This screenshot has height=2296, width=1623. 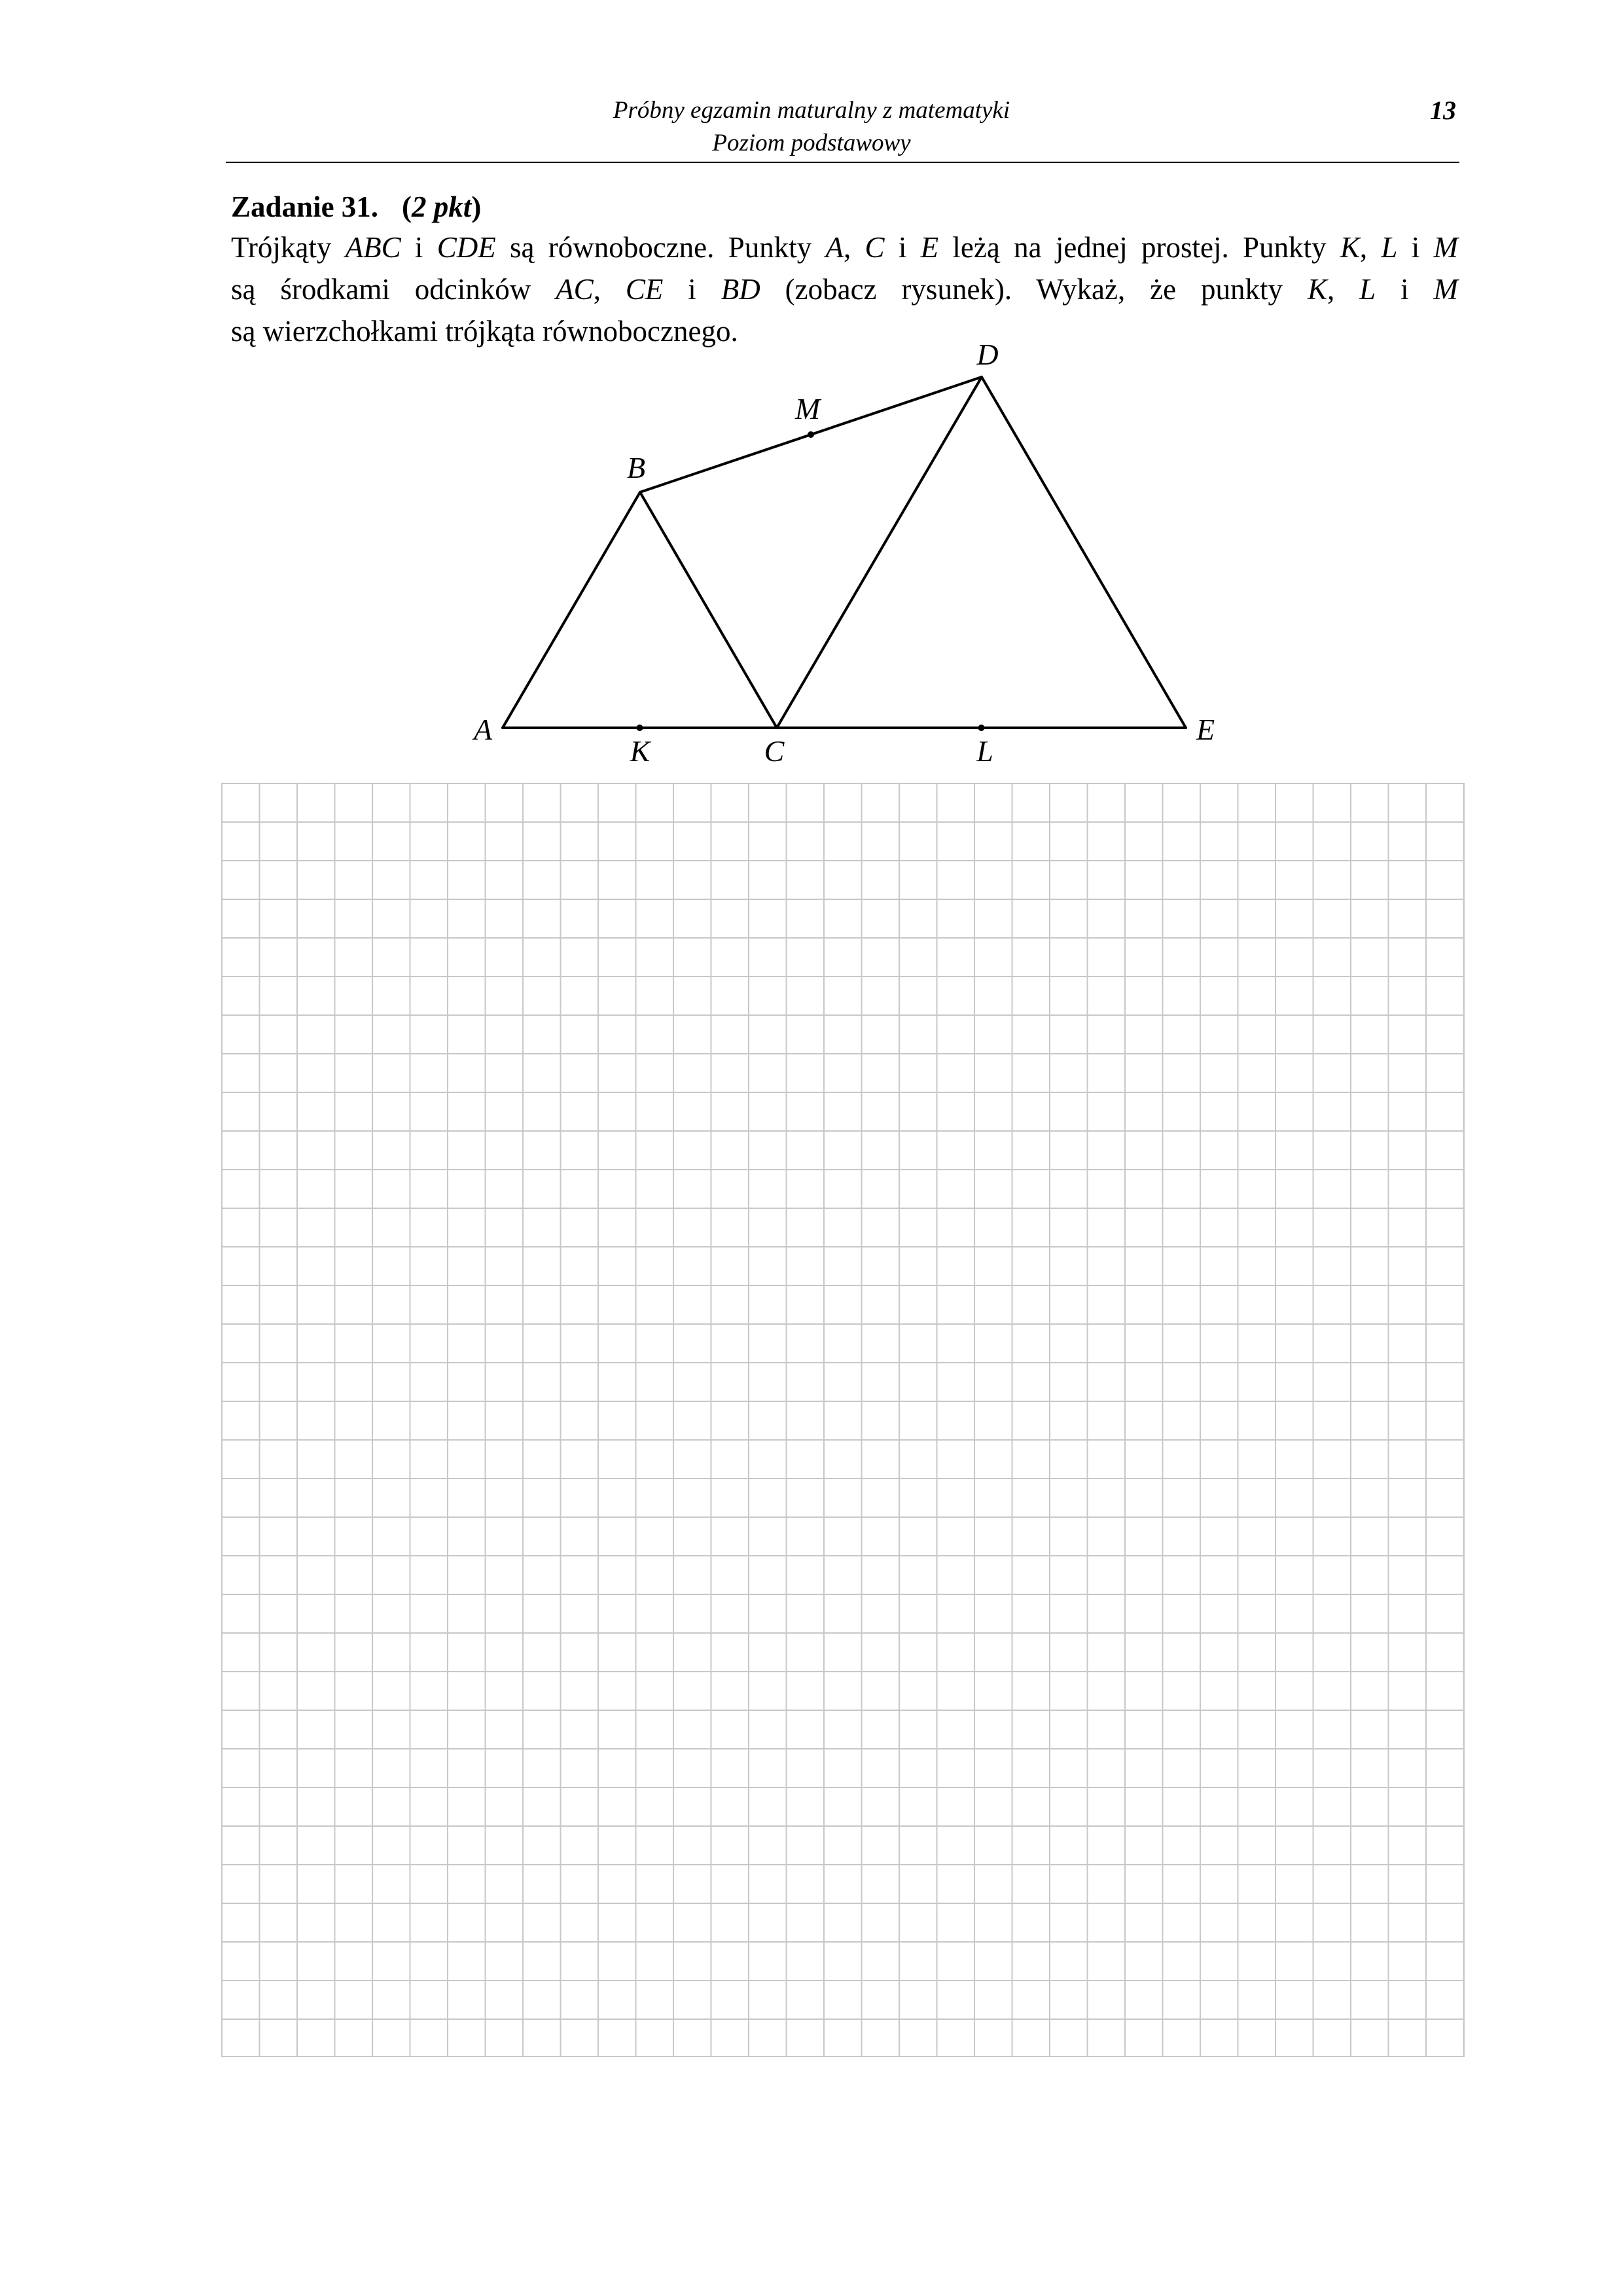 I want to click on text-run: są środkami odcinków, so click(x=394, y=289).